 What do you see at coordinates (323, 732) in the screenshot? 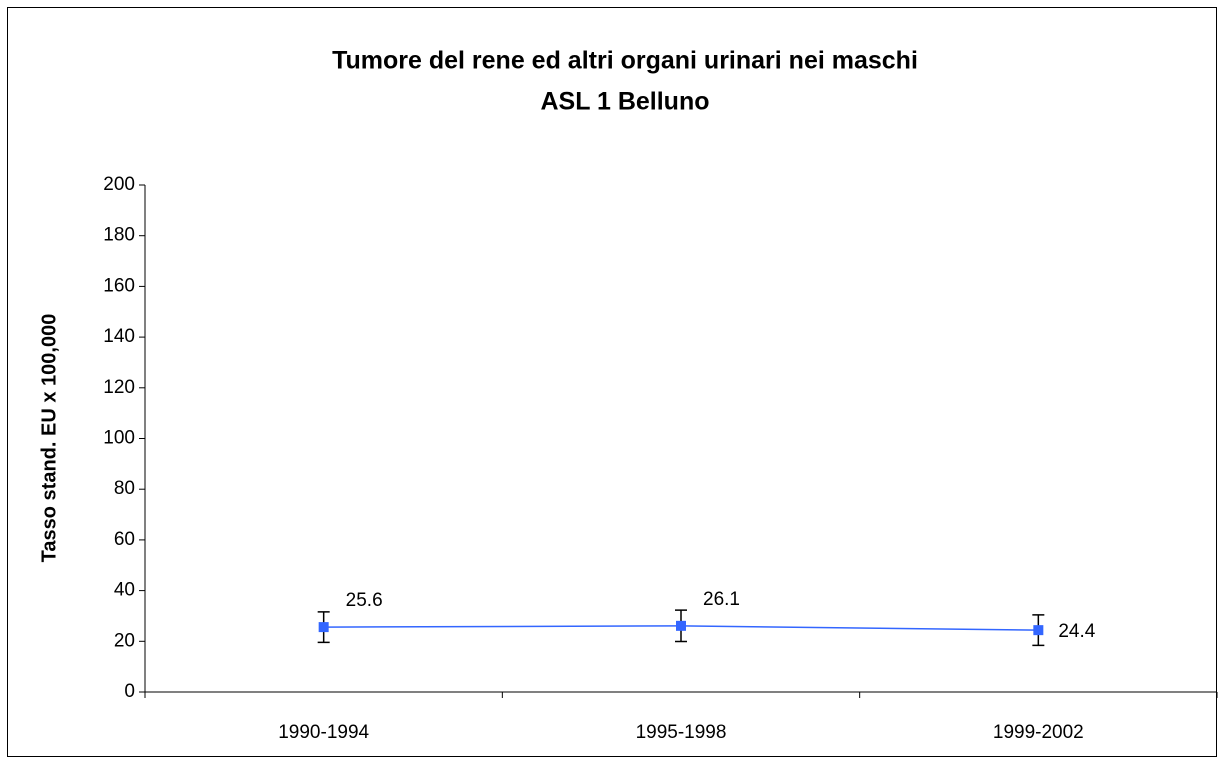
I see `x-tick-label: 1990-1994` at bounding box center [323, 732].